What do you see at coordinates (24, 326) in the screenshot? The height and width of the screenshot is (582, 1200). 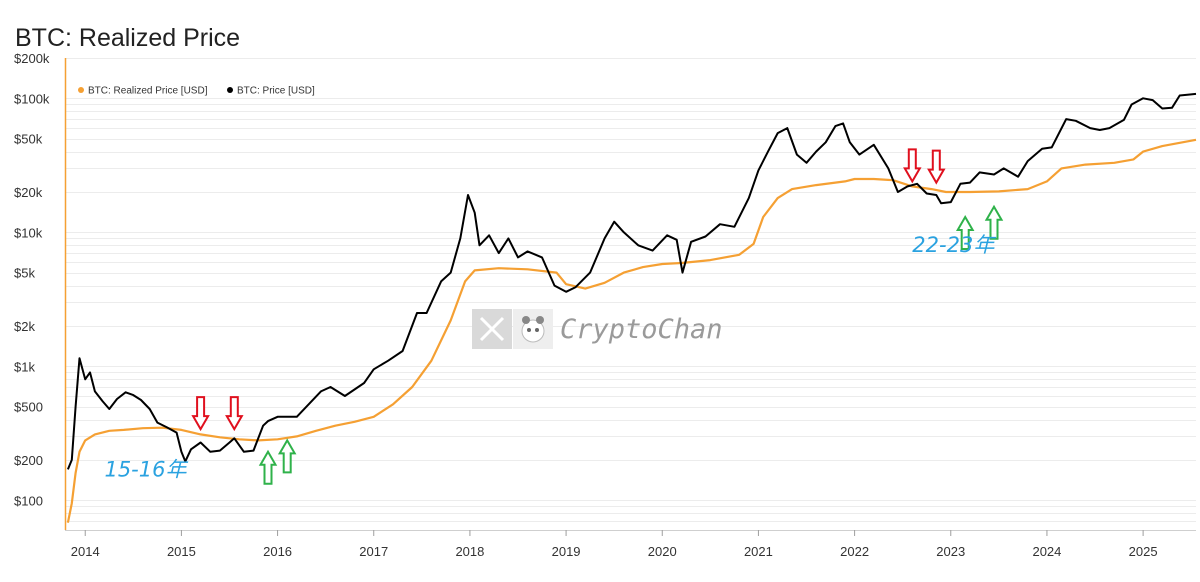 I see `y-tick-label: $2k` at bounding box center [24, 326].